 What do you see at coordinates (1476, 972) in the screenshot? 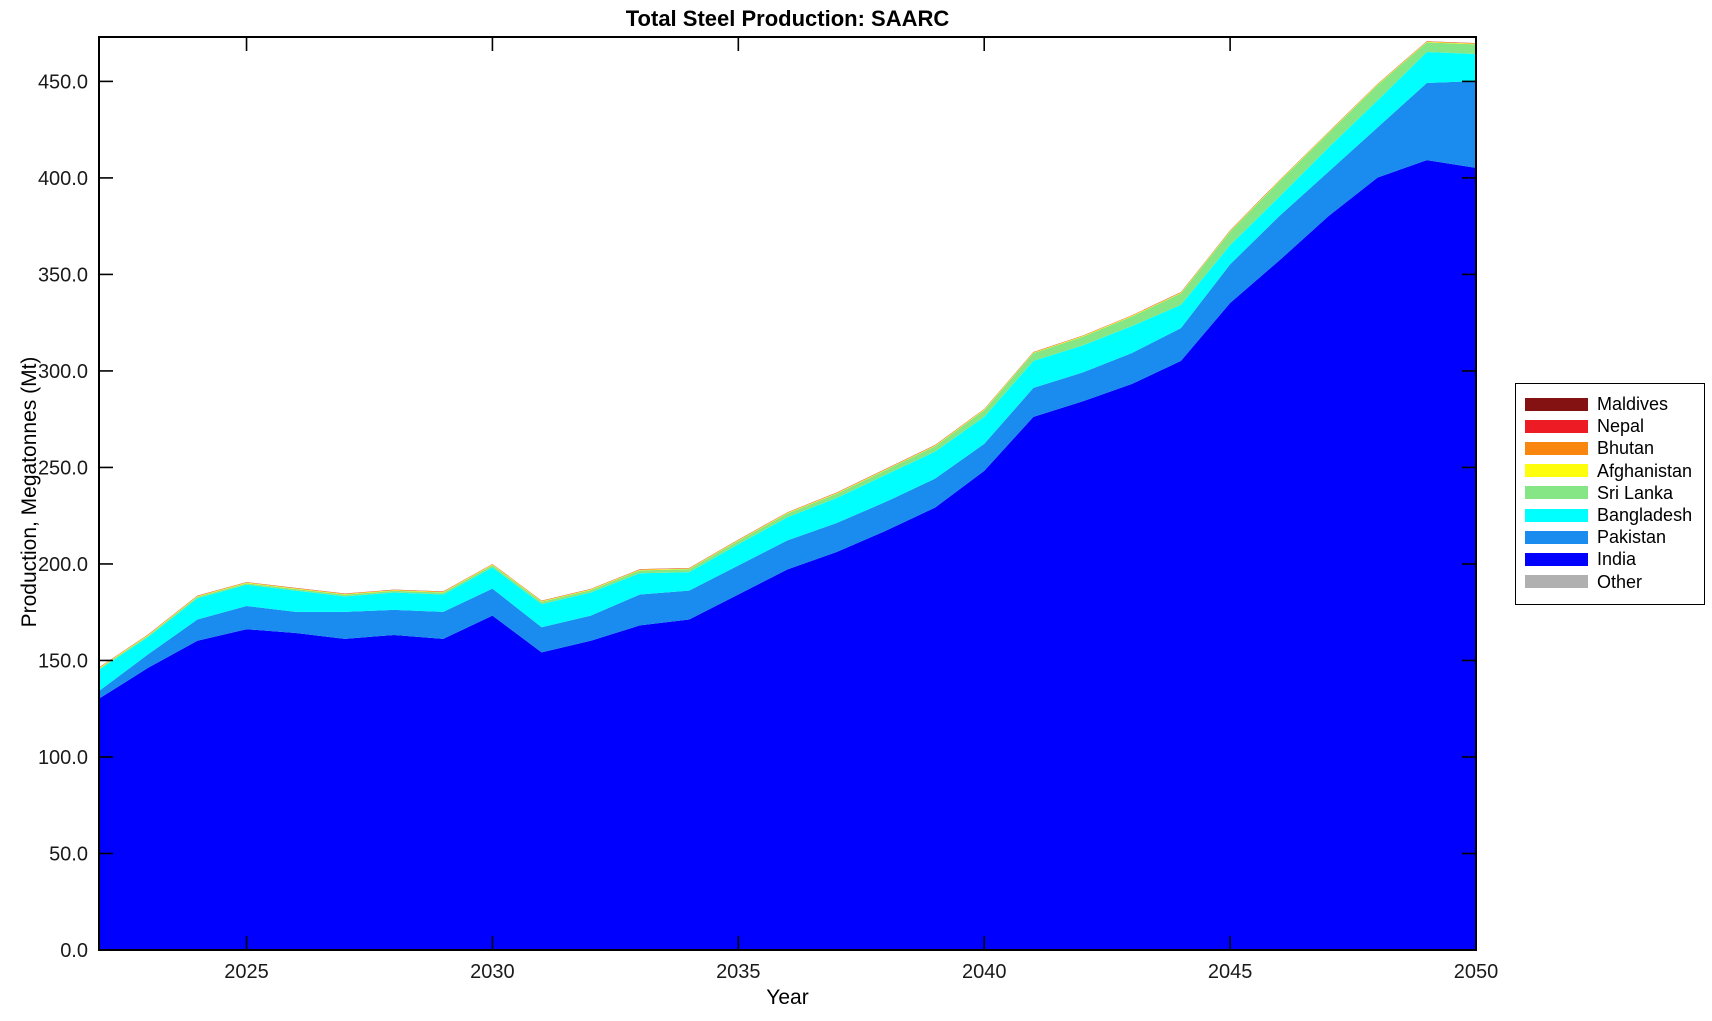
I see `x-tick-label: 2050` at bounding box center [1476, 972].